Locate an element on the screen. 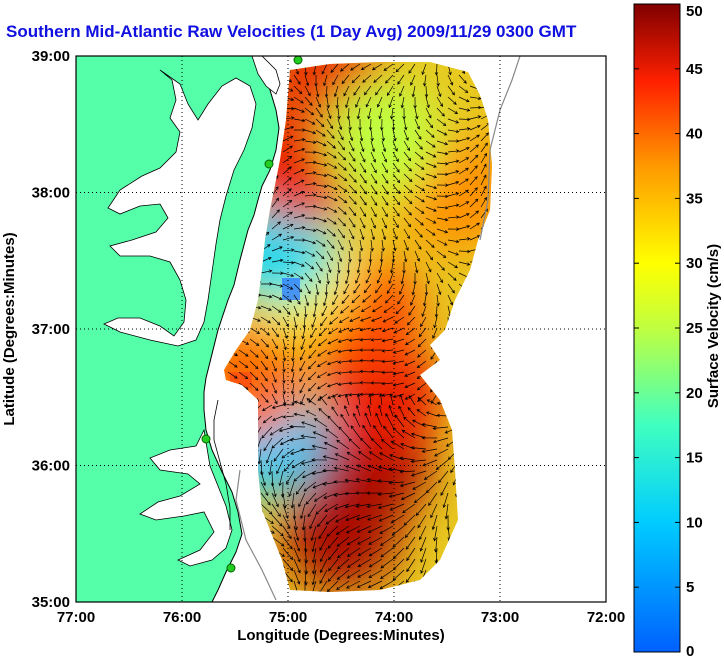  y-axis-label: Latitude (Degrees:Minutes) is located at coordinates (9, 328).